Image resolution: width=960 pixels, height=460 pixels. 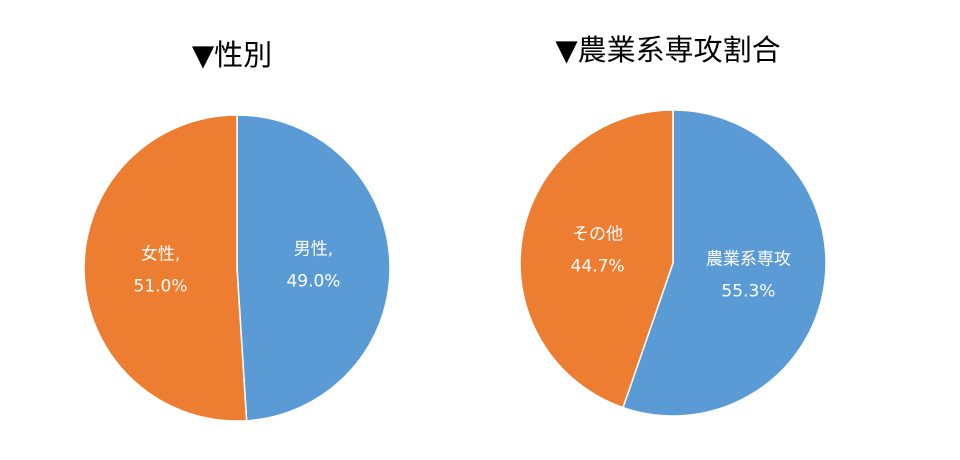 What do you see at coordinates (597, 234) in the screenshot?
I see `slice-label: その他` at bounding box center [597, 234].